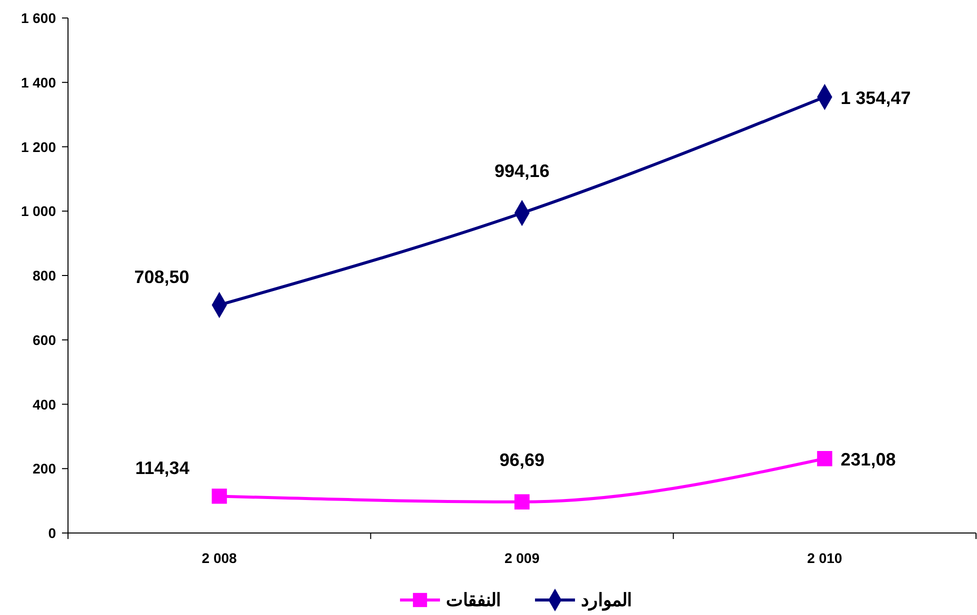  What do you see at coordinates (824, 558) in the screenshot?
I see `x-tick-label: 2 010` at bounding box center [824, 558].